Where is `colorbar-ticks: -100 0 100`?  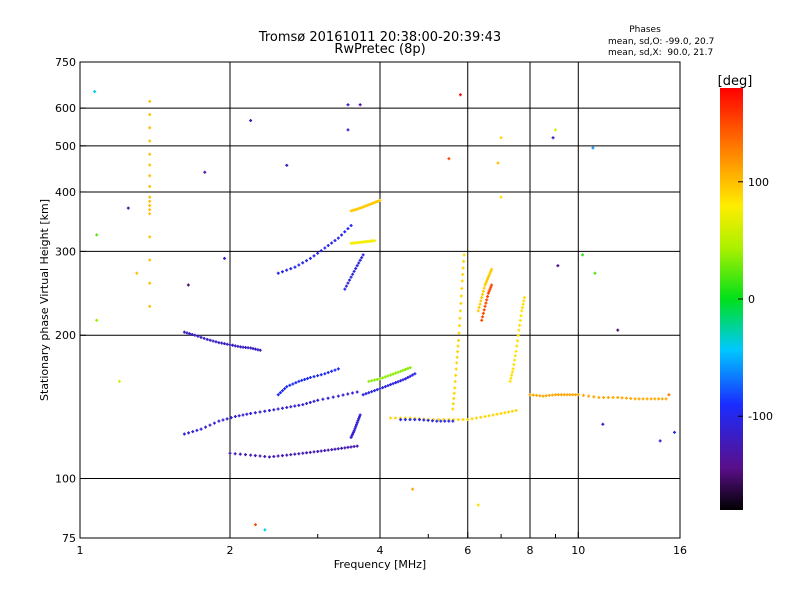 colorbar-ticks: -100 0 100 is located at coordinates (755, 299).